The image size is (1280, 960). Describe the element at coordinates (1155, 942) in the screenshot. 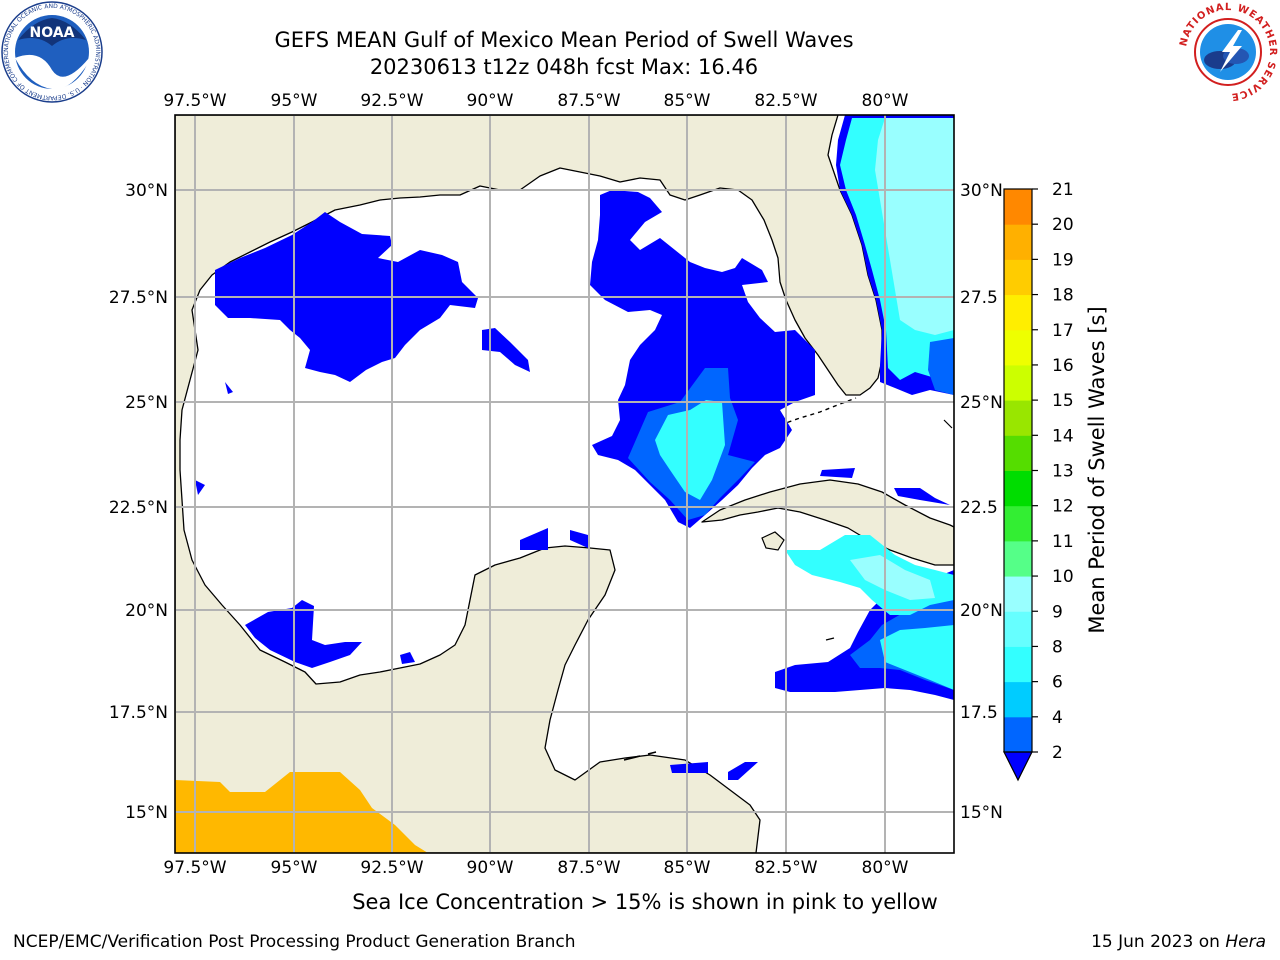

I see `date-text: 15 Jun 2023 on` at that location.